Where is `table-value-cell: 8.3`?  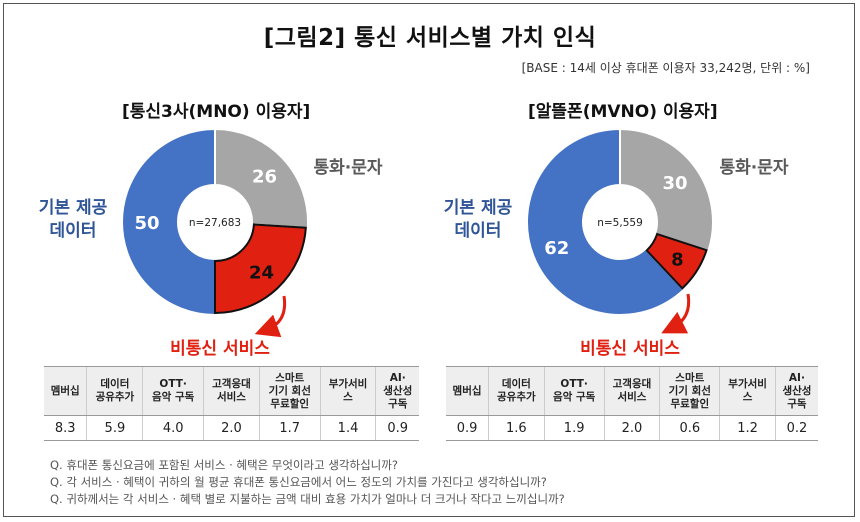 table-value-cell: 8.3 is located at coordinates (65, 428).